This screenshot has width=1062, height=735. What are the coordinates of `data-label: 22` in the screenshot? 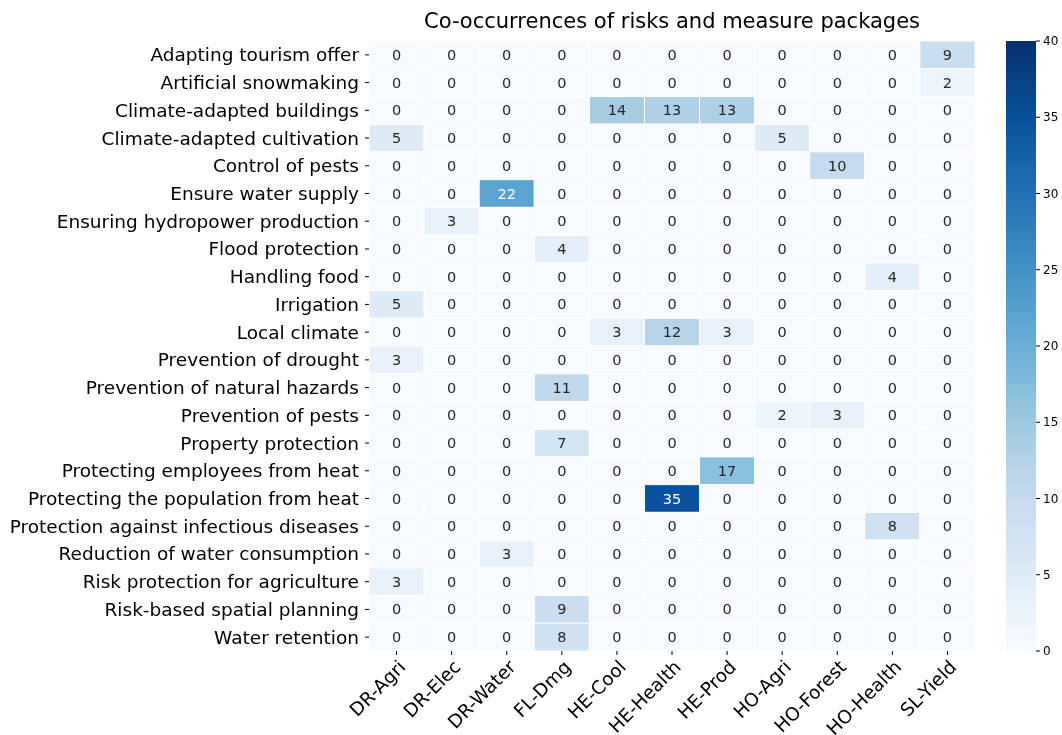 It's located at (506, 193).